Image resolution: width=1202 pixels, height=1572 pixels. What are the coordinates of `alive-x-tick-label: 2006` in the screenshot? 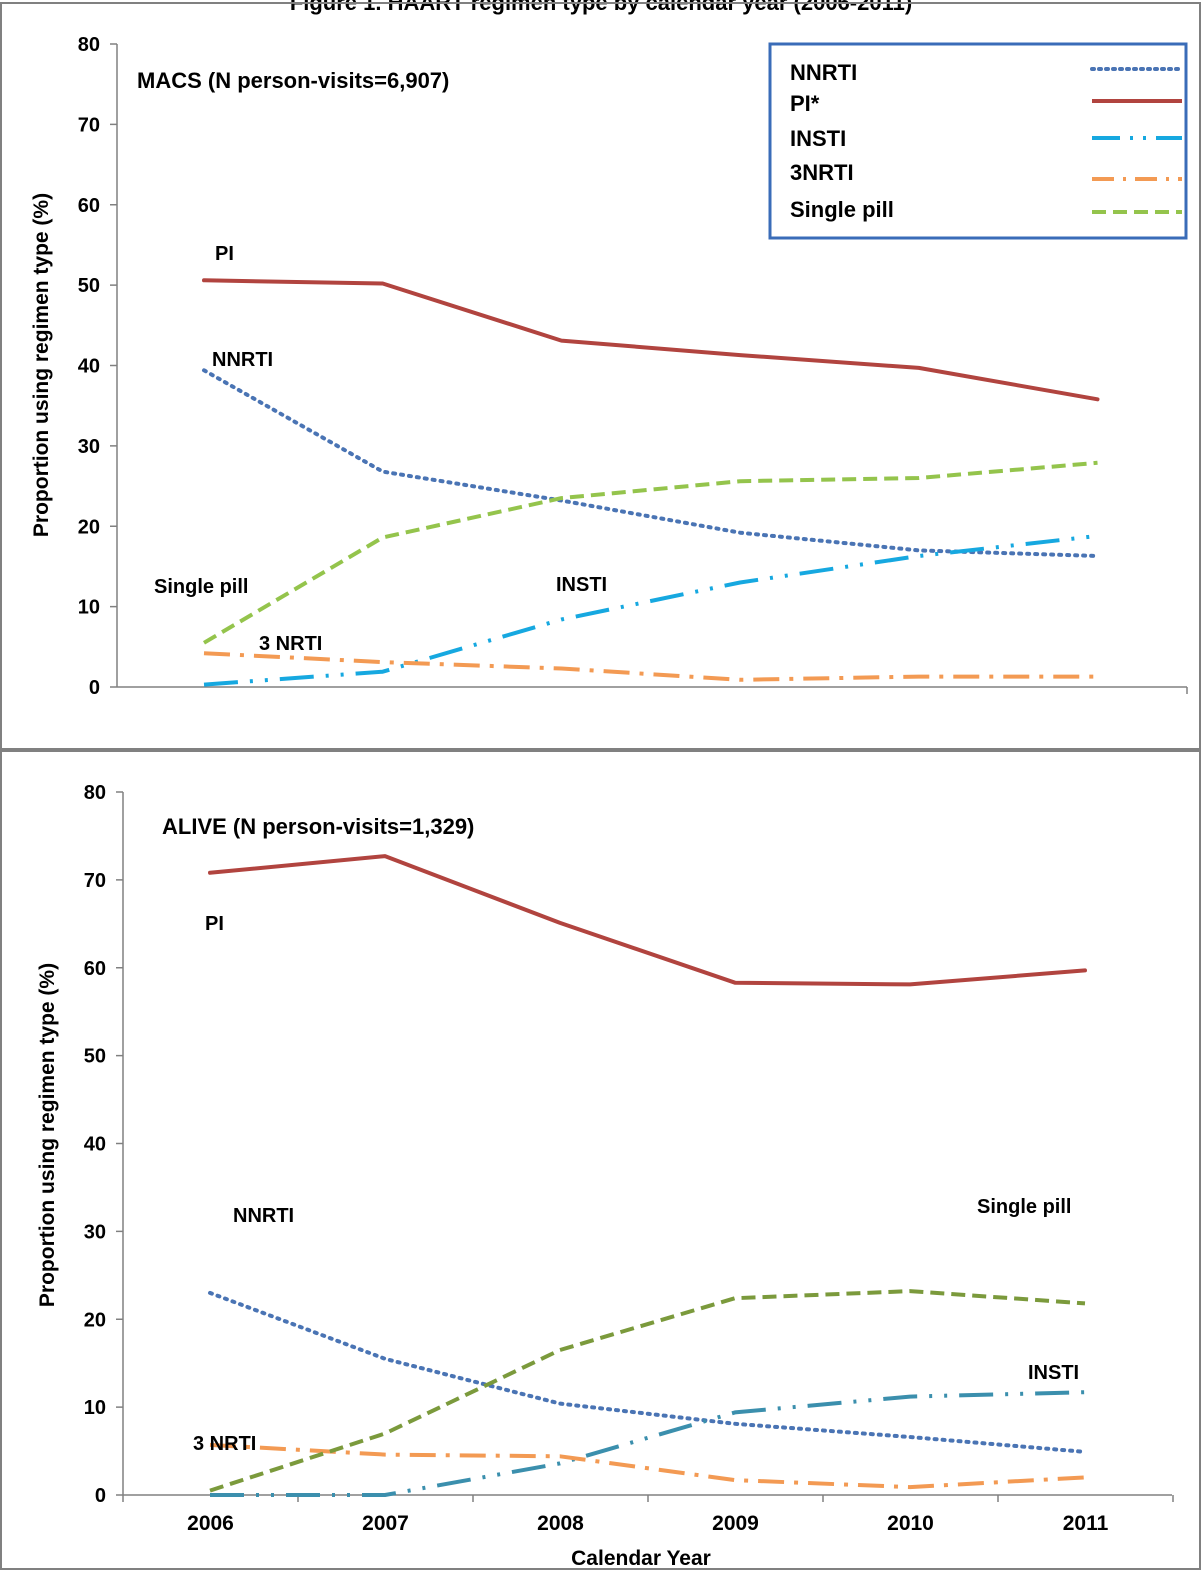 It's located at (210, 1523).